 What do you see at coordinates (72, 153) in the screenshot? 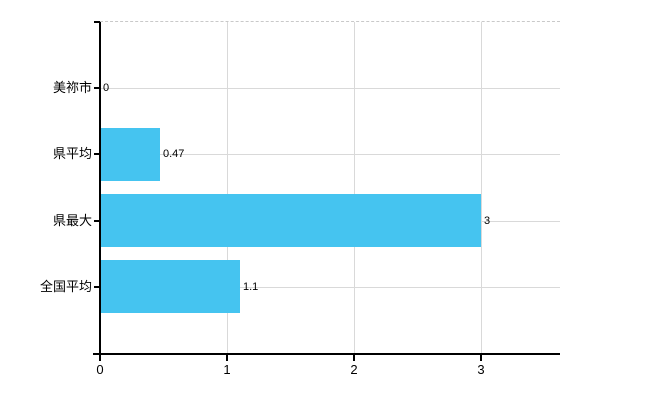
I see `category-tick-label: 県平均` at bounding box center [72, 153].